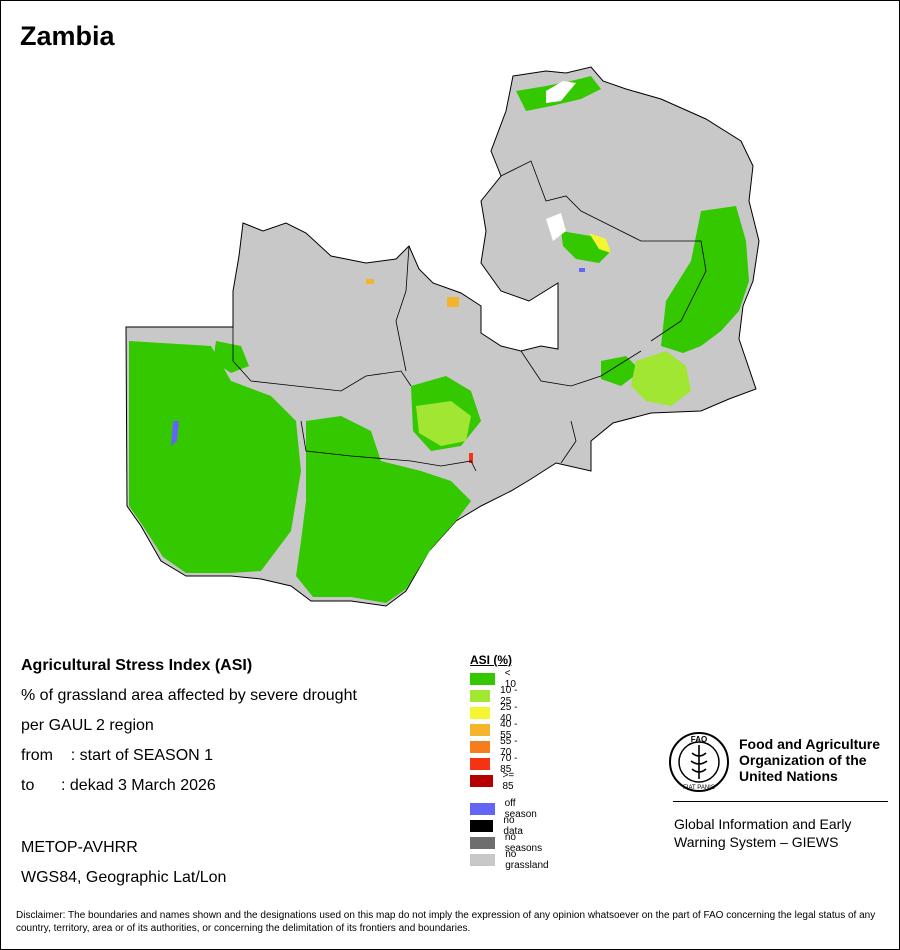 The height and width of the screenshot is (950, 900). What do you see at coordinates (513, 826) in the screenshot?
I see `legend-label: no data` at bounding box center [513, 826].